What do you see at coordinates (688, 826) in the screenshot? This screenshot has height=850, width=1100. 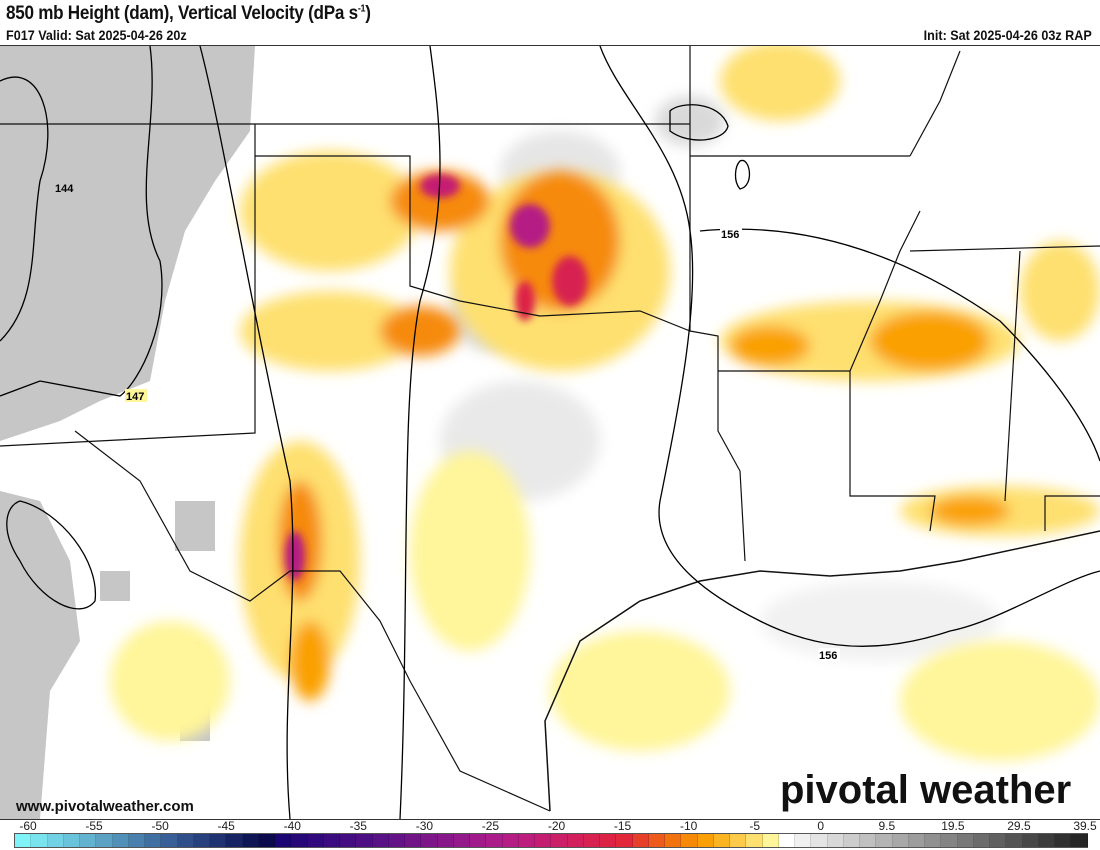 I see `colorbar-tick-label: -10` at bounding box center [688, 826].